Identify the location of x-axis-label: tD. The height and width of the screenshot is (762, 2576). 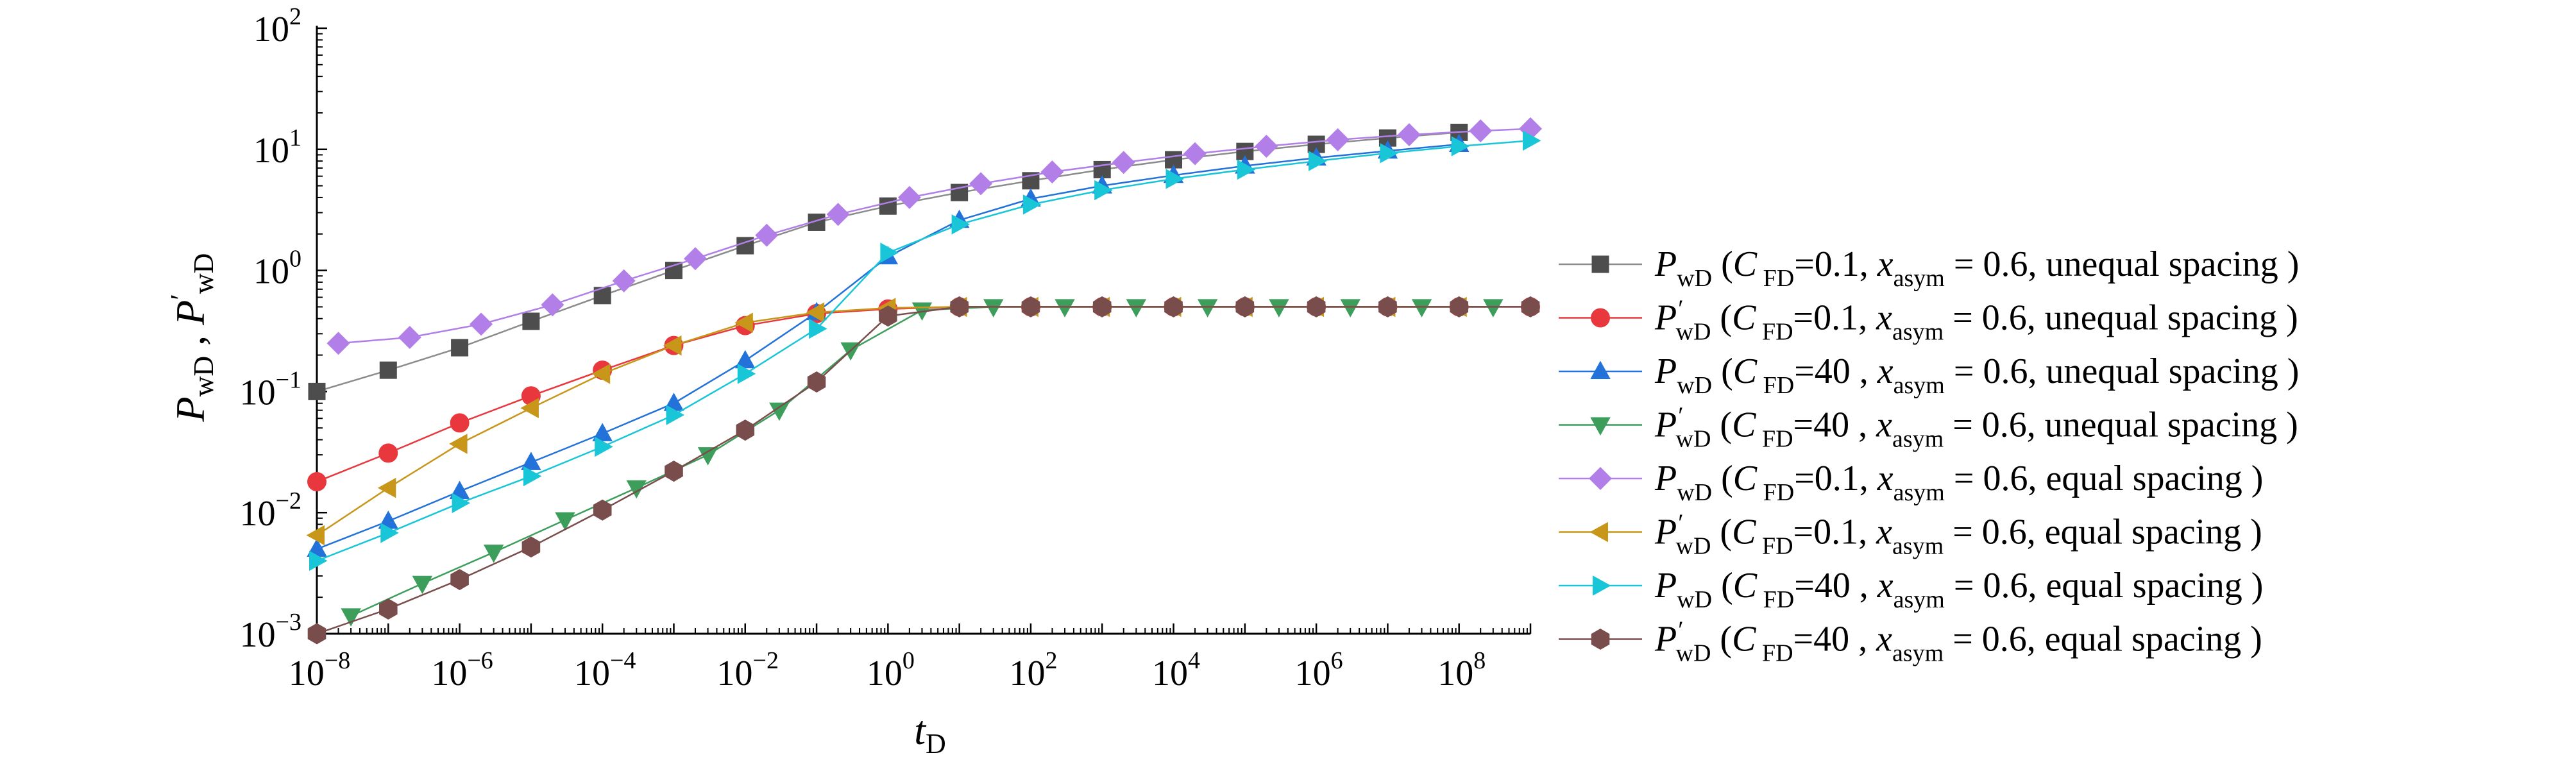
(930, 733).